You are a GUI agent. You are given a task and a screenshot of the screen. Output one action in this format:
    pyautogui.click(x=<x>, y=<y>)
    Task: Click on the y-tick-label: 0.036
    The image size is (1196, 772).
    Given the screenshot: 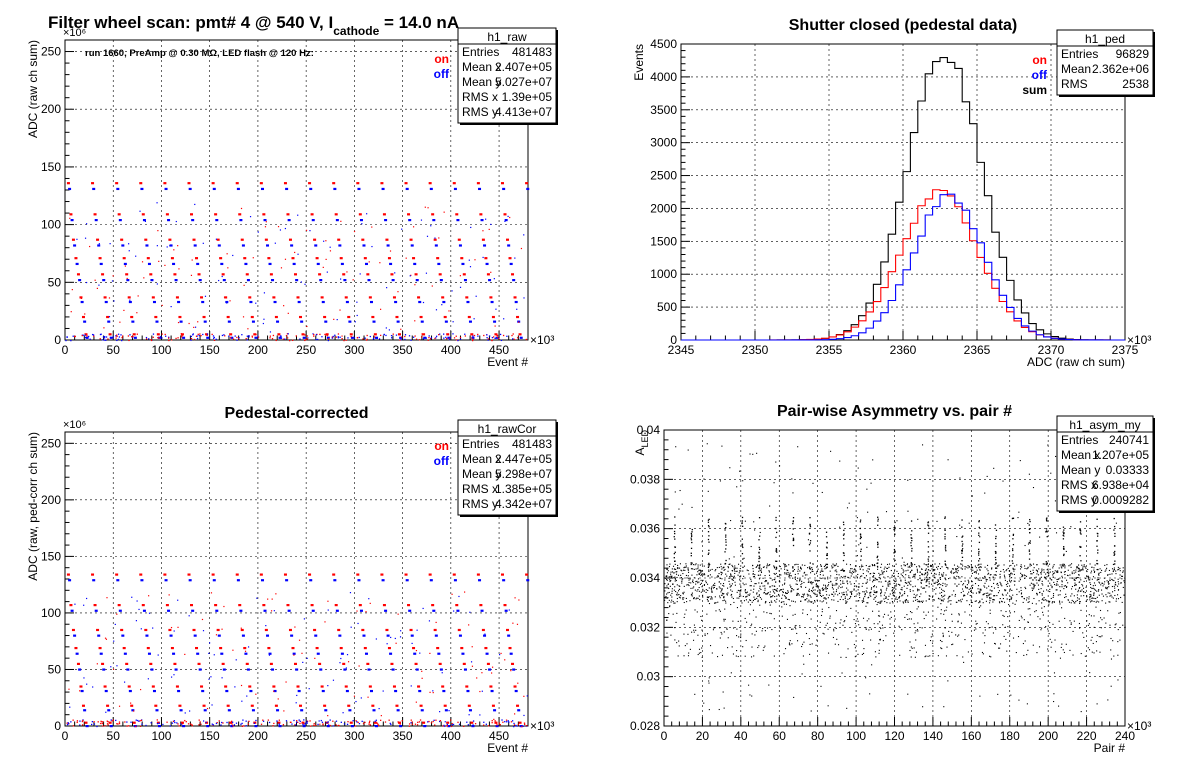 What is the action you would take?
    pyautogui.click(x=645, y=529)
    